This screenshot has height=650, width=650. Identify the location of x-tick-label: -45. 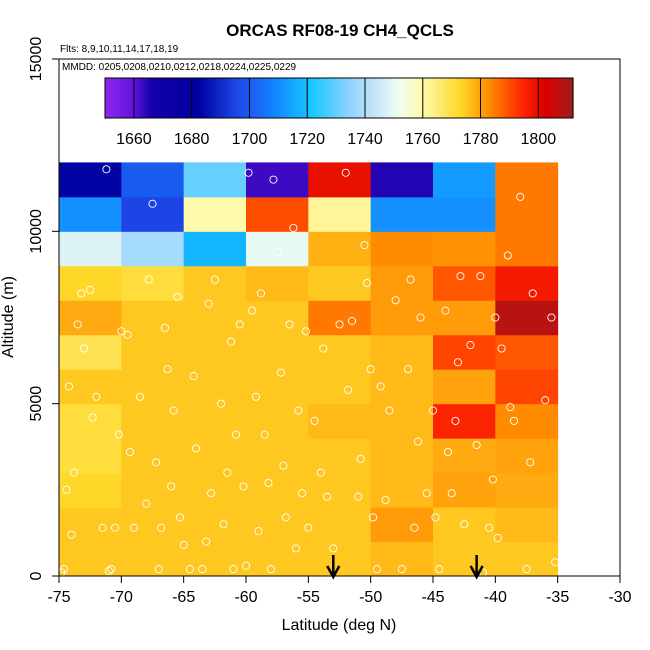
(432, 597).